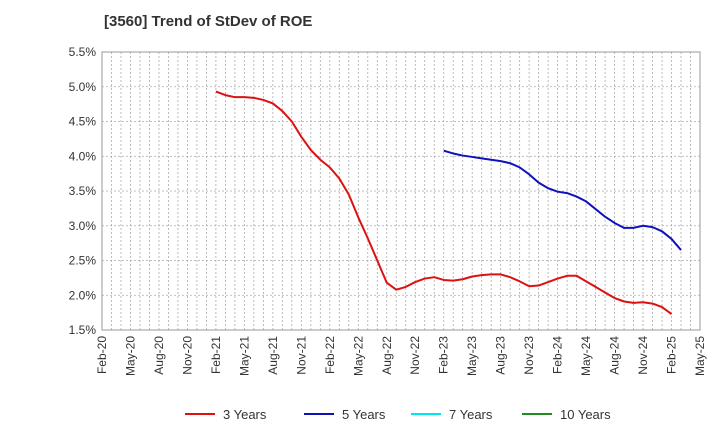 This screenshot has height=440, width=720. What do you see at coordinates (415, 355) in the screenshot?
I see `x-tick-label: Nov-22` at bounding box center [415, 355].